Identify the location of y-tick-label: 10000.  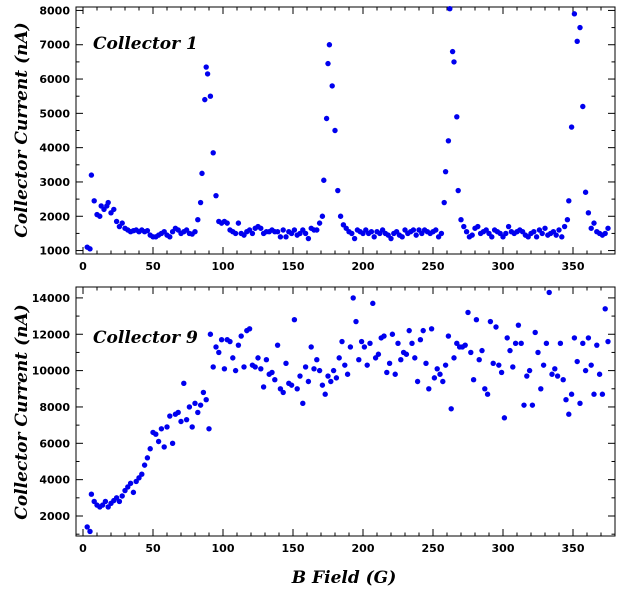
(51, 371).